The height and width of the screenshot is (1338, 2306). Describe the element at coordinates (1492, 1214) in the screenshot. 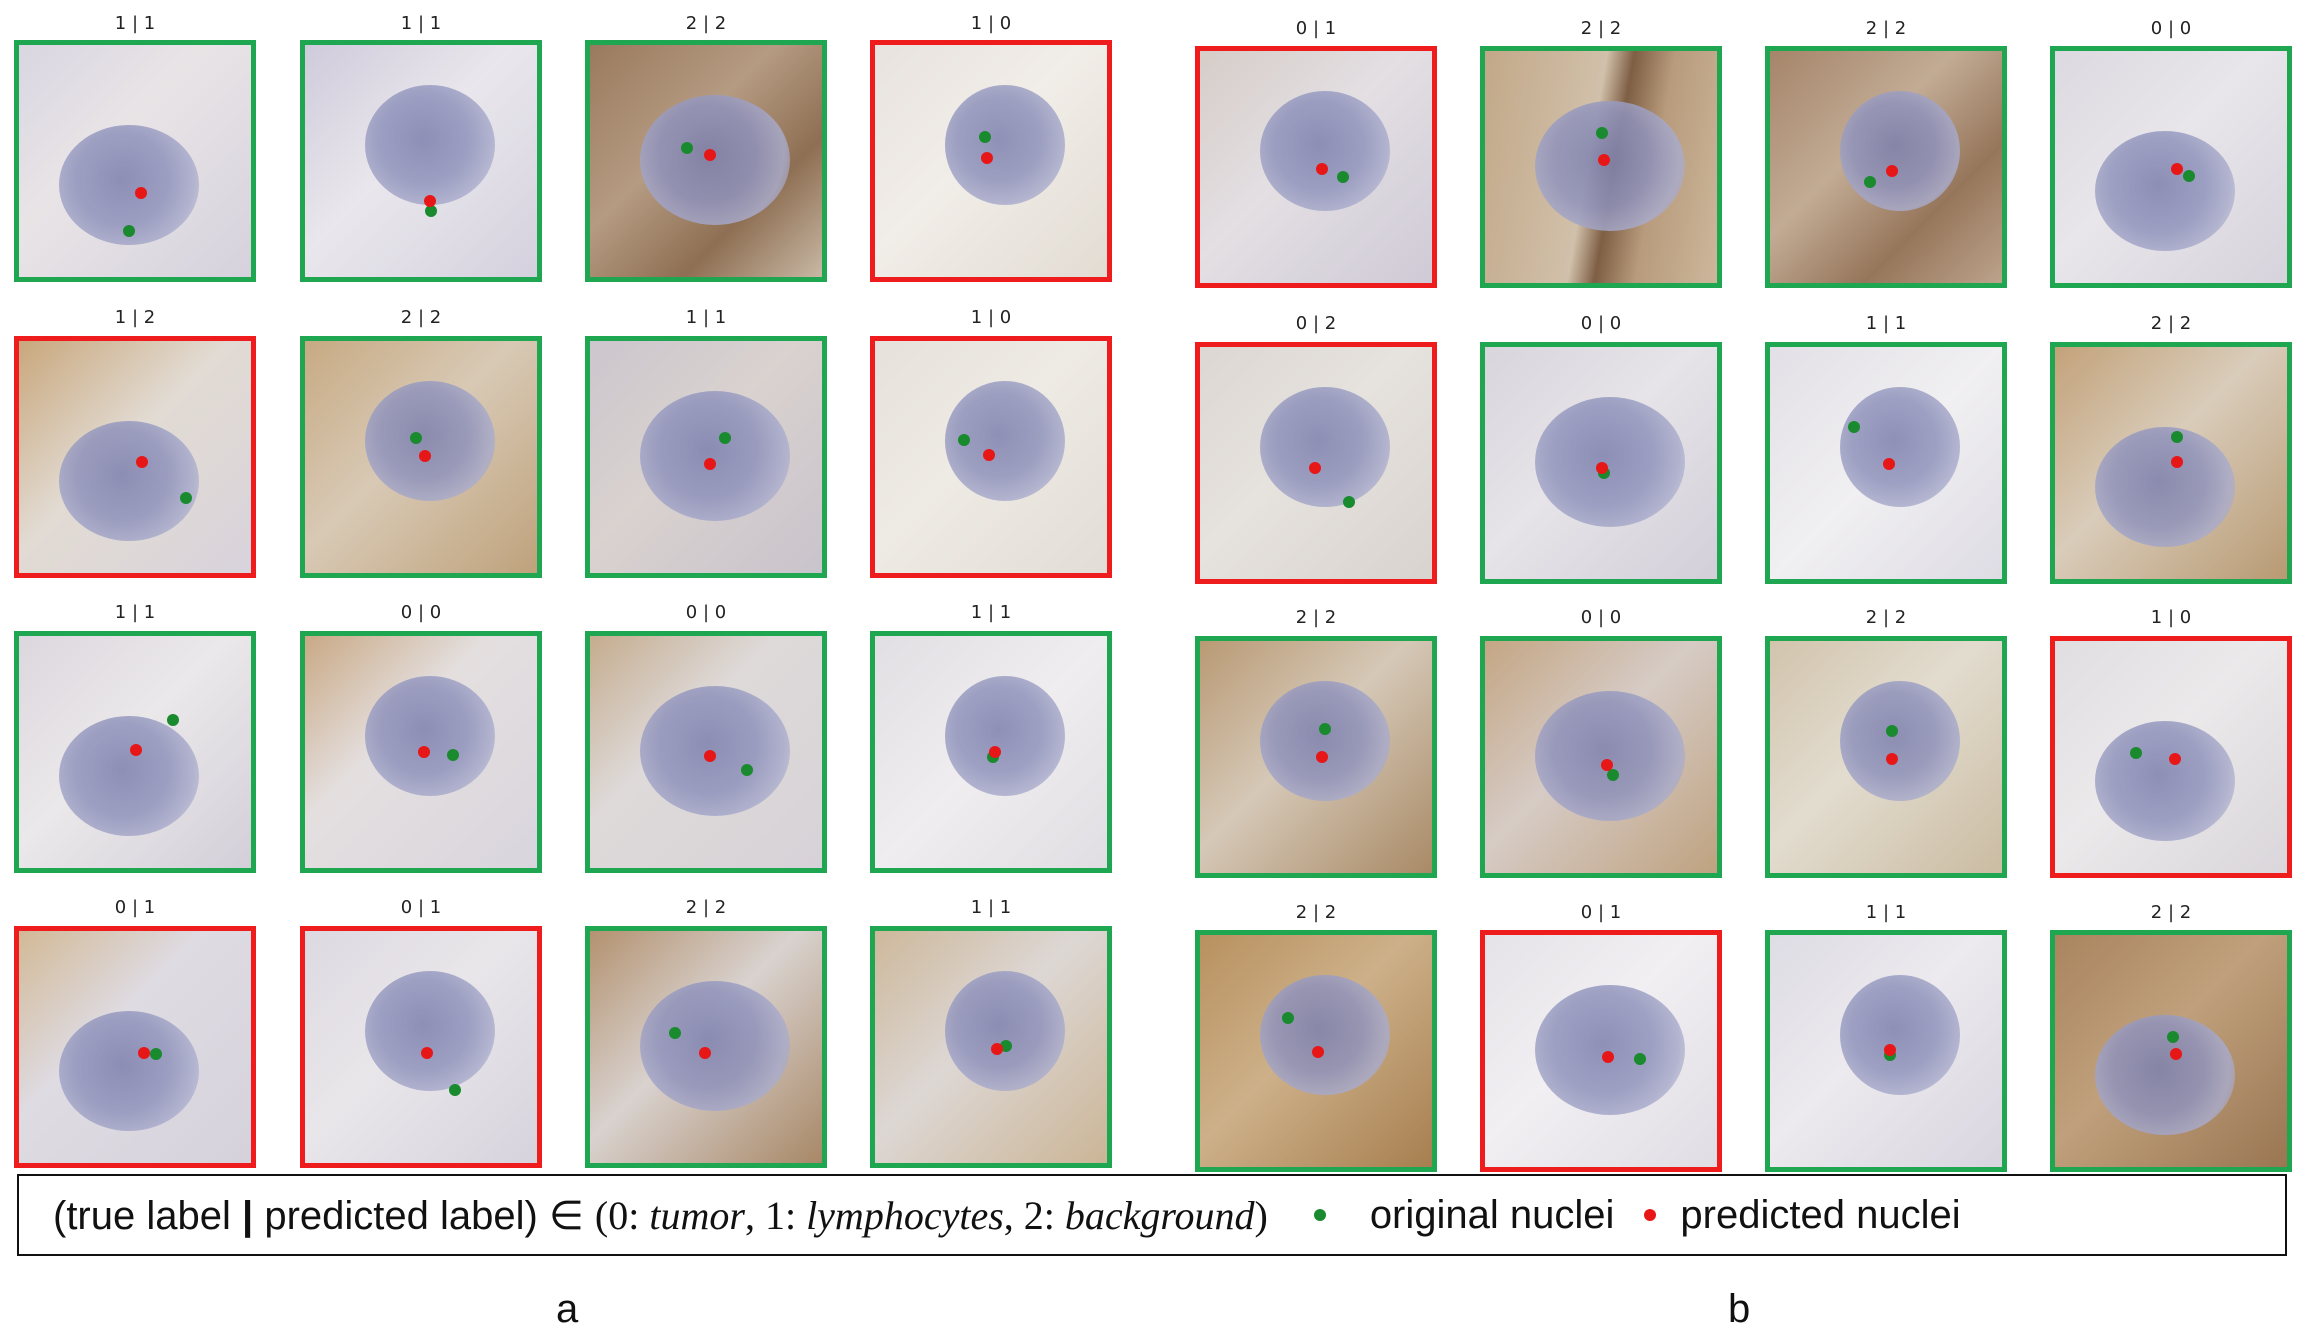

I see `legend-original-label: original nuclei` at that location.